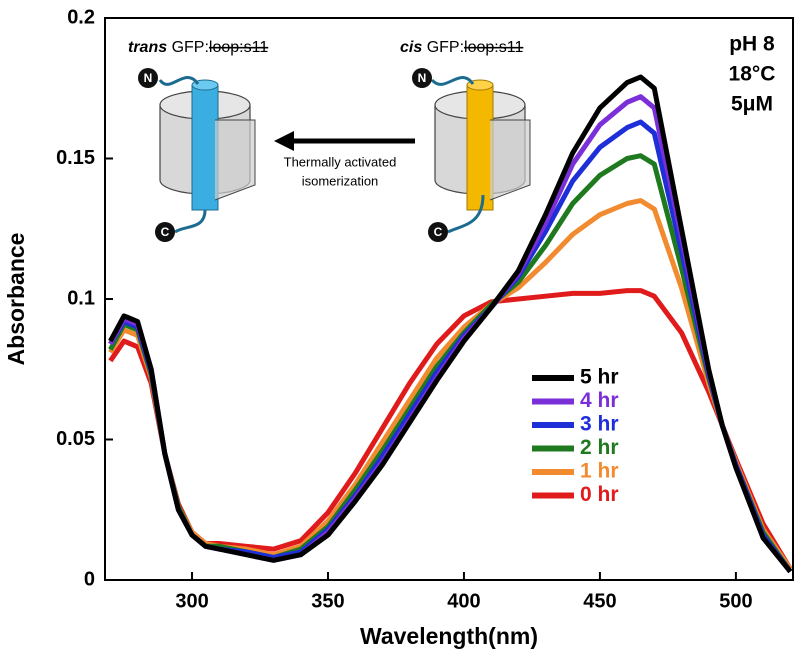 Image resolution: width=800 pixels, height=661 pixels. What do you see at coordinates (752, 104) in the screenshot?
I see `annotation: 5μM` at bounding box center [752, 104].